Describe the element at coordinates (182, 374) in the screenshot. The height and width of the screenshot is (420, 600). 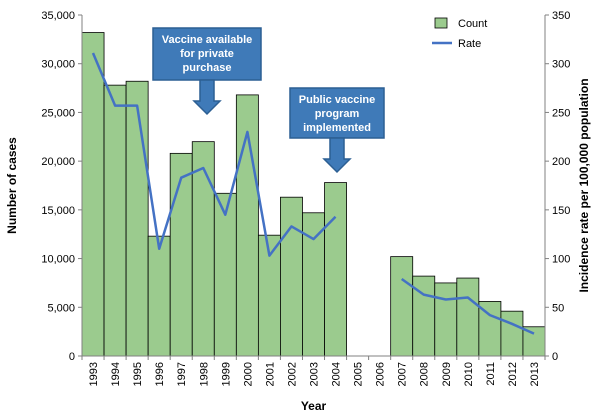
I see `x-tick-label: 1997` at that location.